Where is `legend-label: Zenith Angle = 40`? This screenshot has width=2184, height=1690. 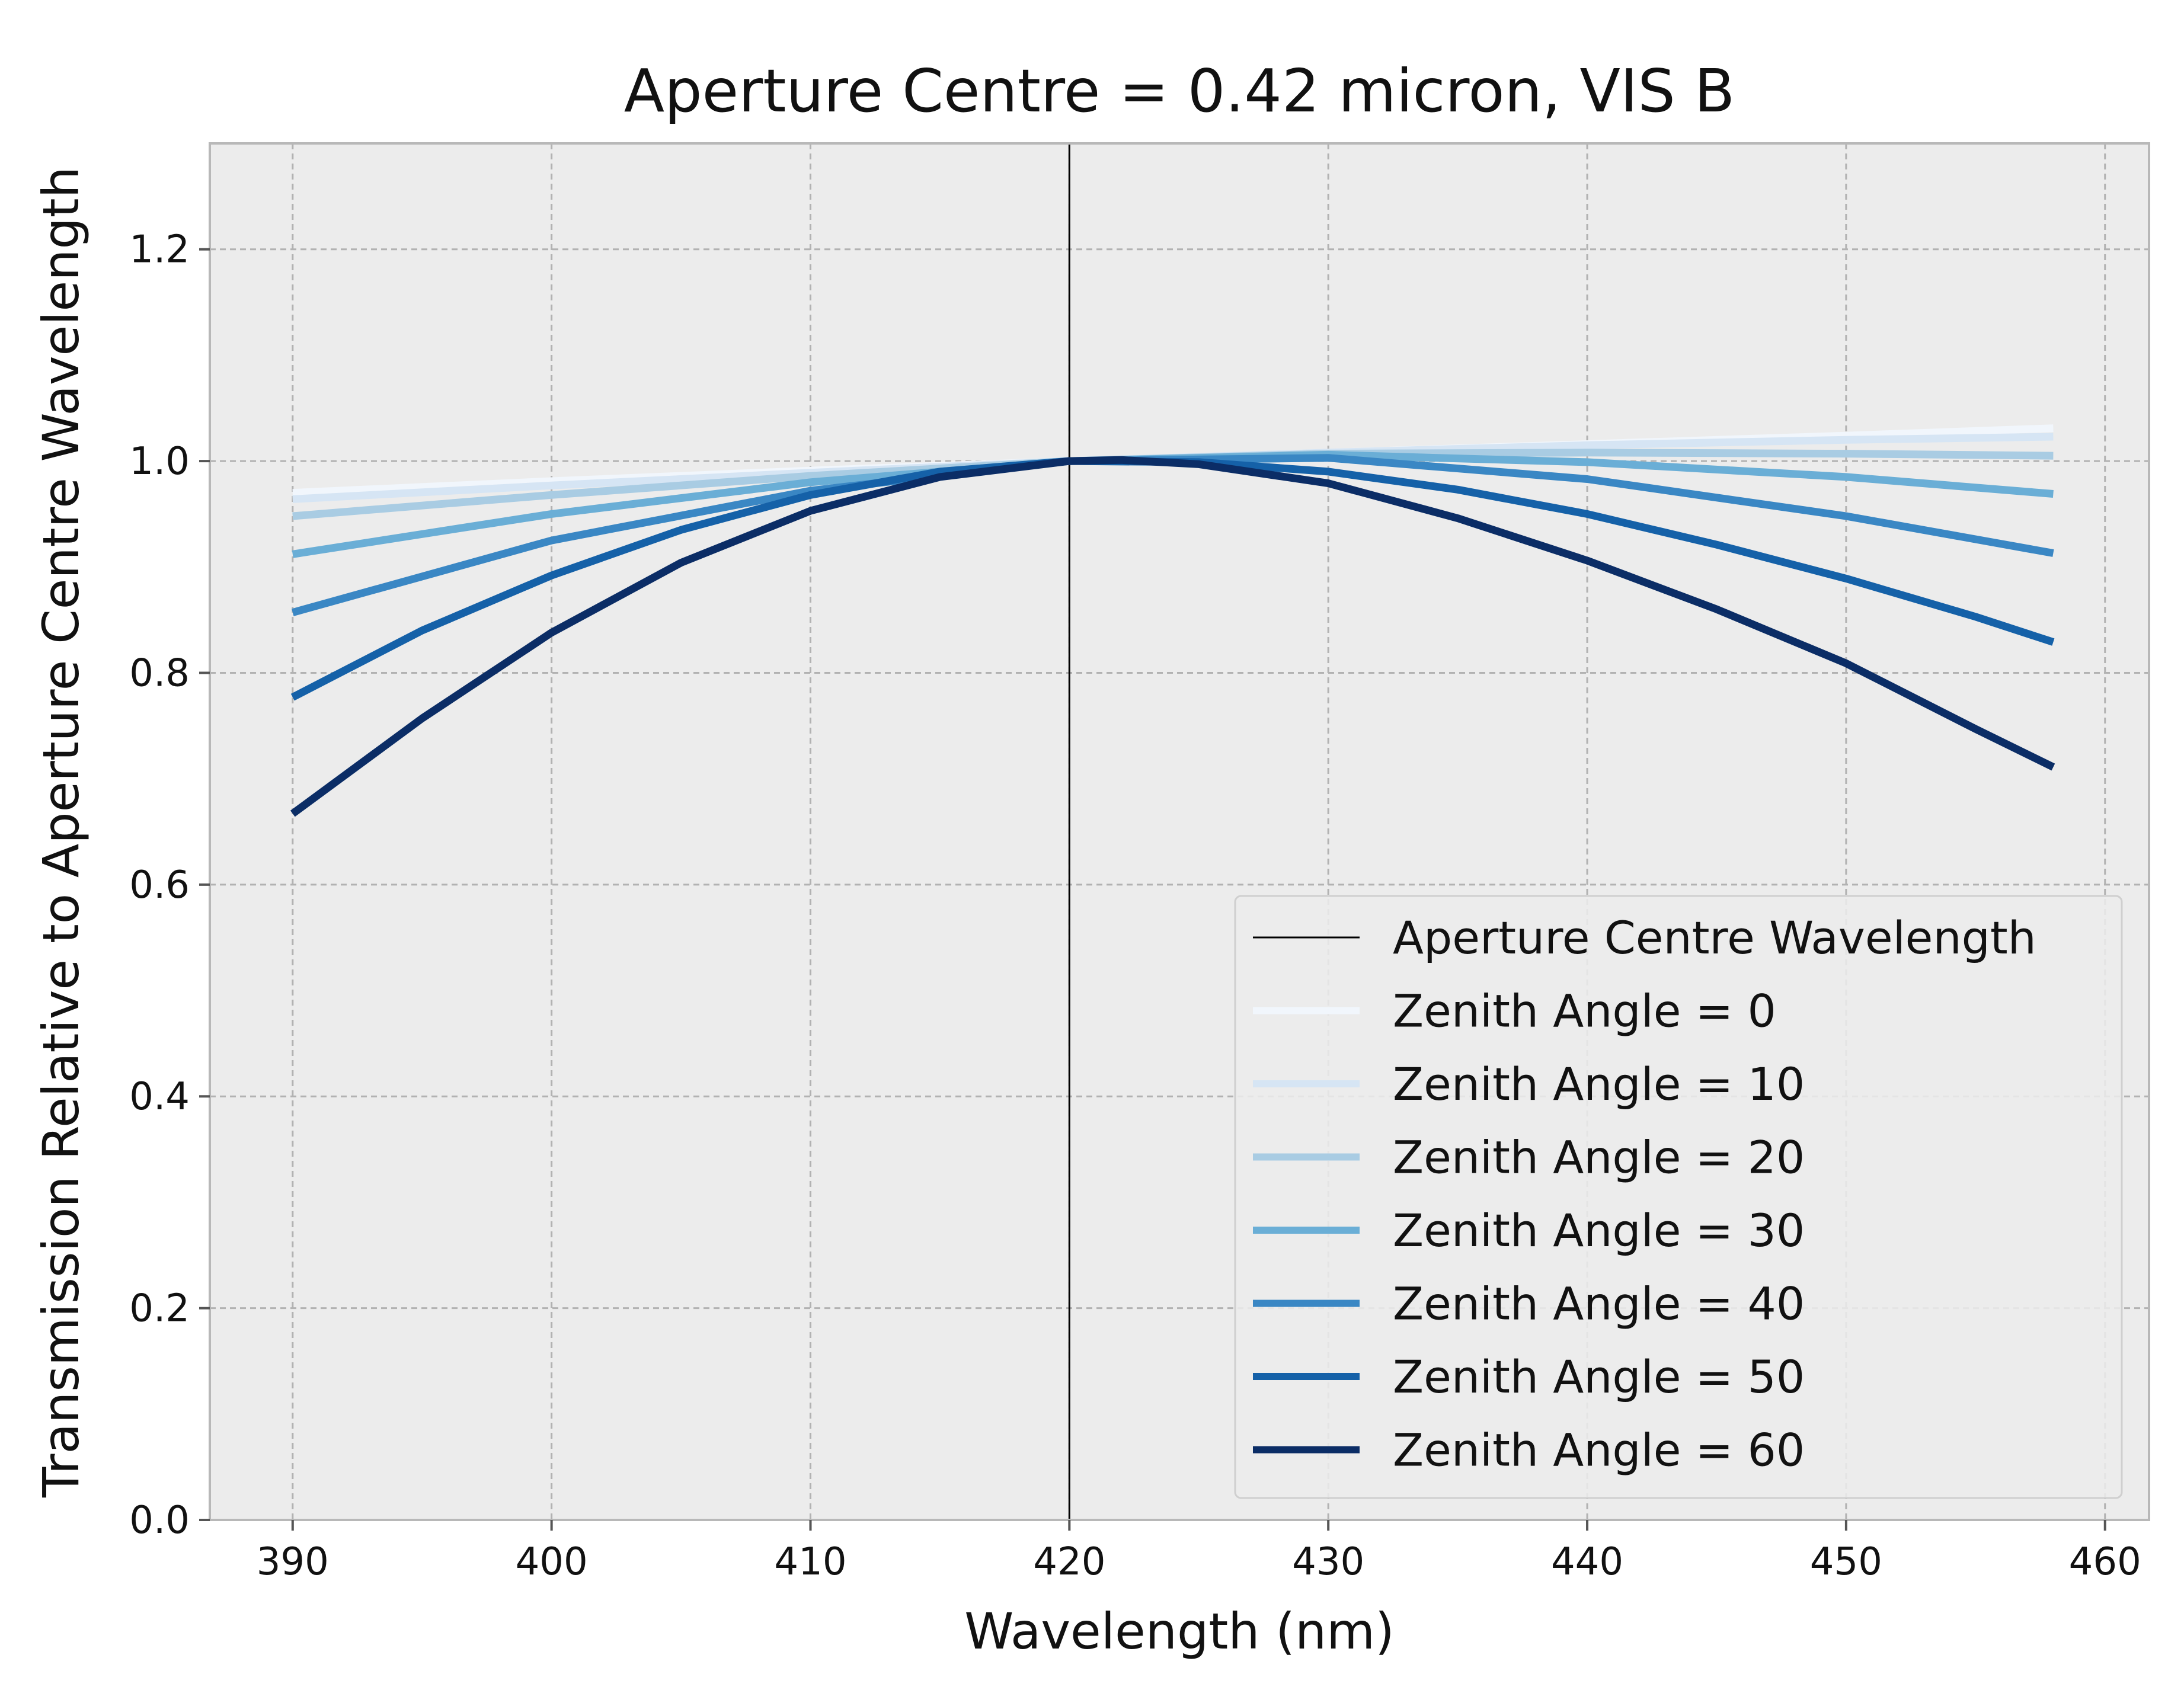
legend-label: Zenith Angle = 40 is located at coordinates (1599, 1304).